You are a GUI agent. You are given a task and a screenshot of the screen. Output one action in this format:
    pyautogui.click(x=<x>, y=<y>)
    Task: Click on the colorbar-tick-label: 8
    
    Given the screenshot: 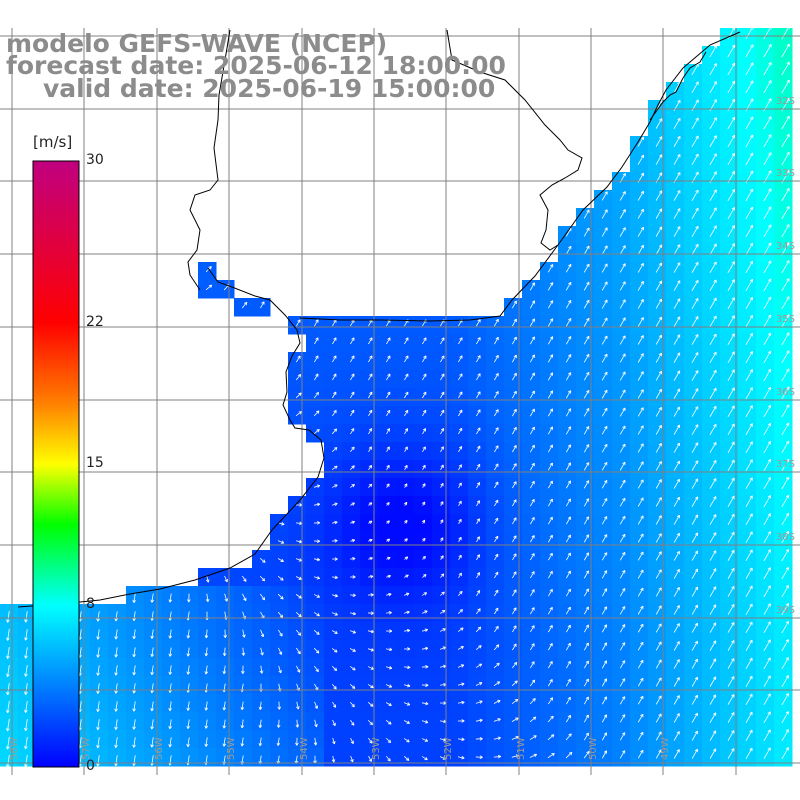 What is the action you would take?
    pyautogui.click(x=90, y=604)
    